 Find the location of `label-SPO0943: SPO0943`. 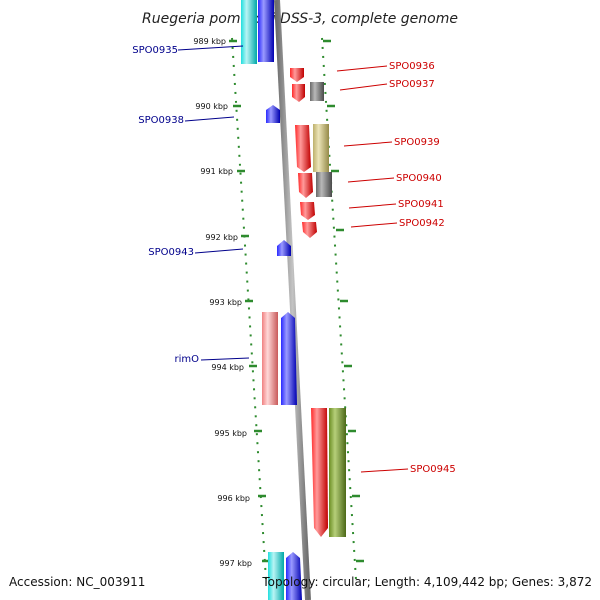

label-SPO0943: SPO0943 is located at coordinates (171, 252).